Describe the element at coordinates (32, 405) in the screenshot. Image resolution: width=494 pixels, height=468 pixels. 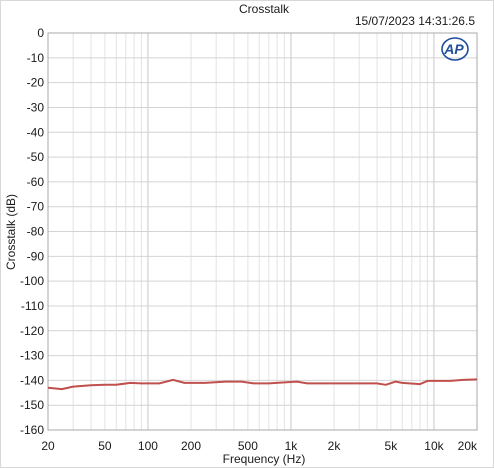
I see `y-tick-label: -150` at that location.